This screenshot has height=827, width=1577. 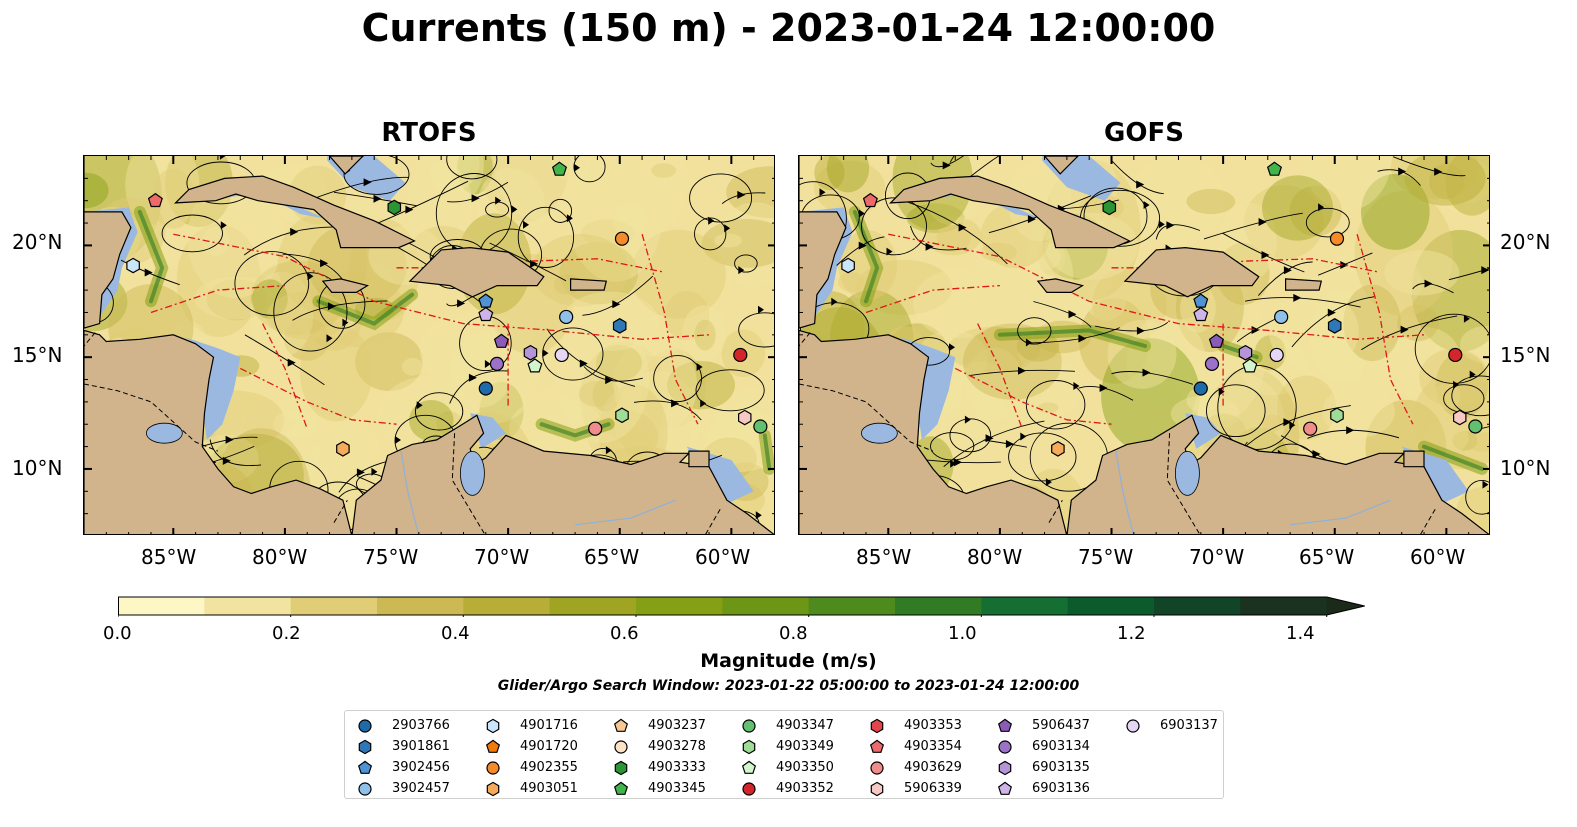 What do you see at coordinates (933, 788) in the screenshot?
I see `legend-label: 5906339` at bounding box center [933, 788].